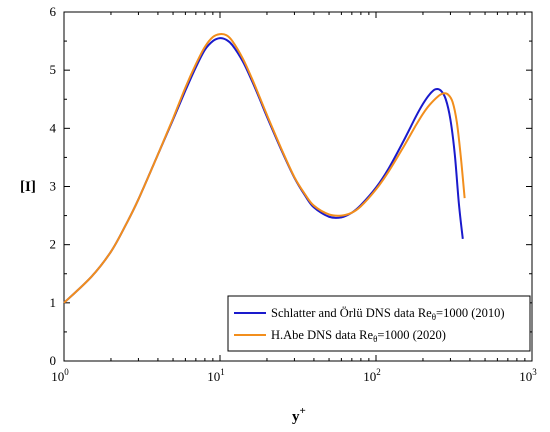 This screenshot has width=550, height=432. What do you see at coordinates (303, 411) in the screenshot?
I see `x-axis-label-sup: +` at bounding box center [303, 411].